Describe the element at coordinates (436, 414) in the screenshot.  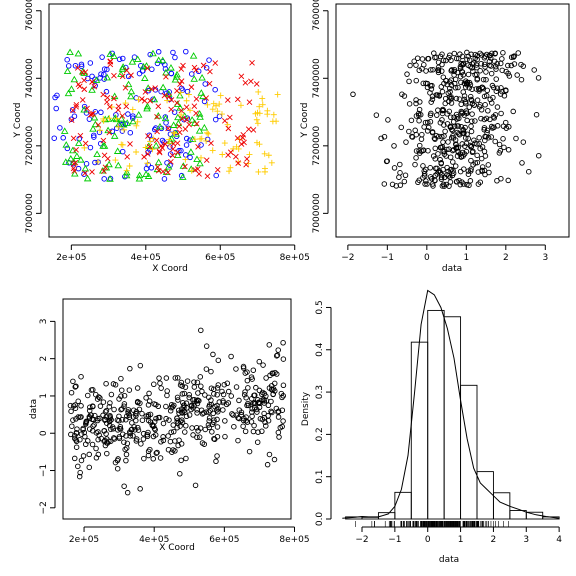
I see `histogram-bar` at that location.